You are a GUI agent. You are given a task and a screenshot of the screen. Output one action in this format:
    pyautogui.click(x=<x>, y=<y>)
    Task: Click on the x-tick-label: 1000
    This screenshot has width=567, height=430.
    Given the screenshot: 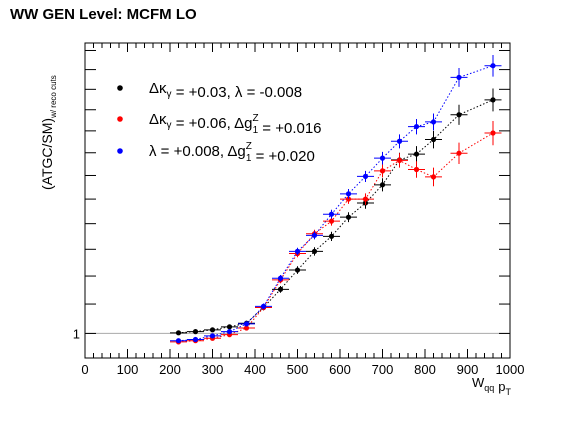 What is the action you would take?
    pyautogui.click(x=510, y=369)
    